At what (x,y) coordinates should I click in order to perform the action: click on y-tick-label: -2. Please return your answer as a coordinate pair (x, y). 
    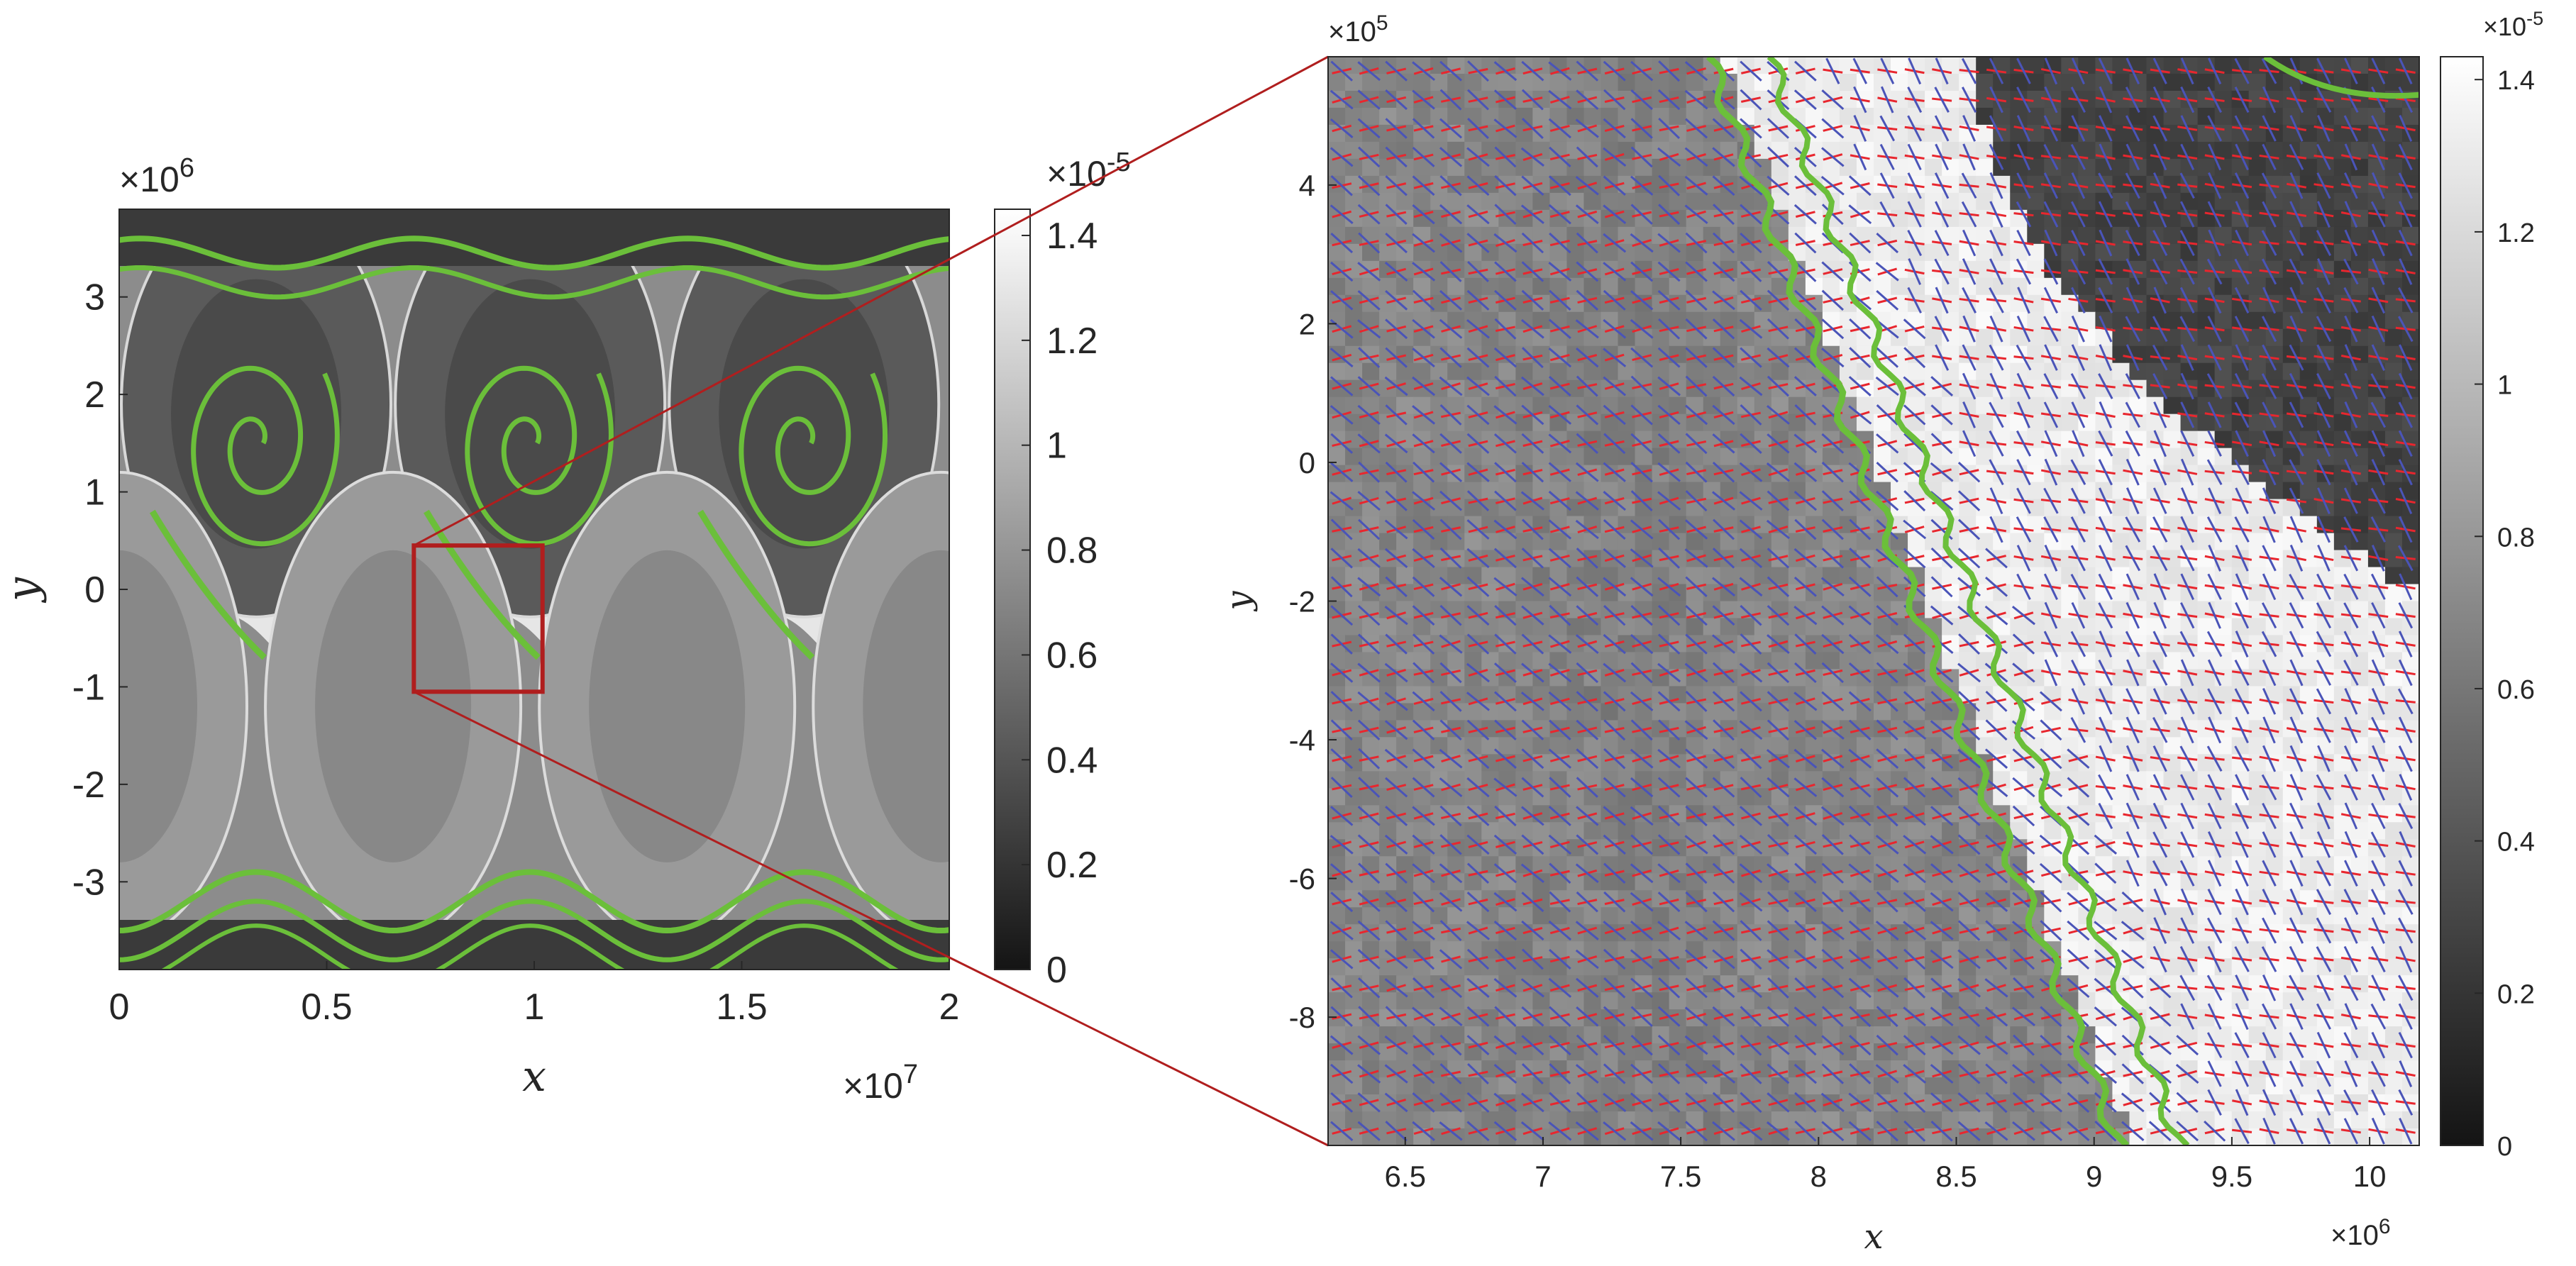
    Looking at the image, I should click on (88, 785).